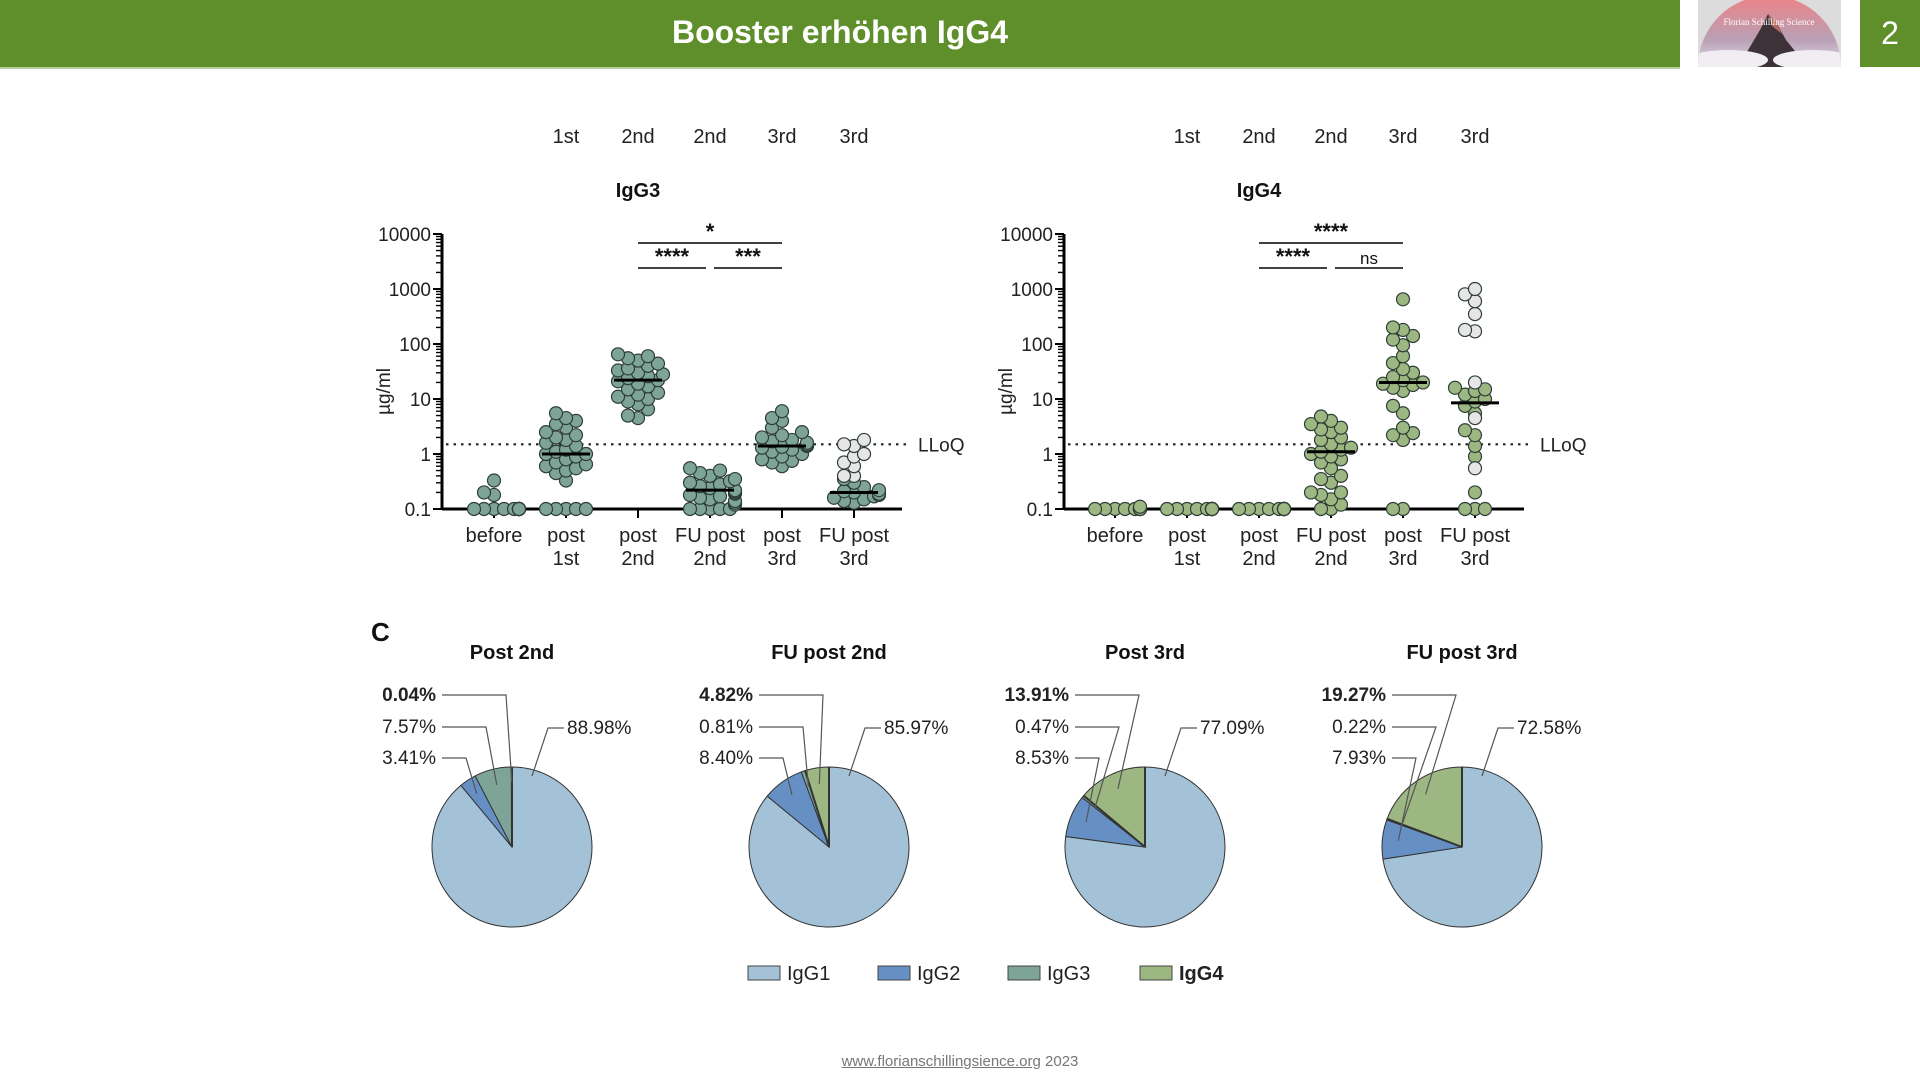 Image resolution: width=1920 pixels, height=1080 pixels. Describe the element at coordinates (840, 34) in the screenshot. I see `slide-header: Booster erhöhen IgG4` at that location.